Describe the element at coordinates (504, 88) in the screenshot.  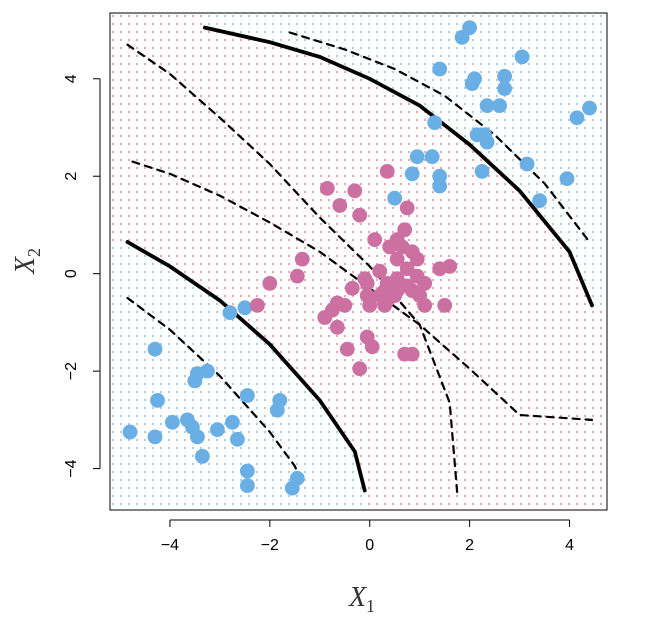
I see `blue-point` at that location.